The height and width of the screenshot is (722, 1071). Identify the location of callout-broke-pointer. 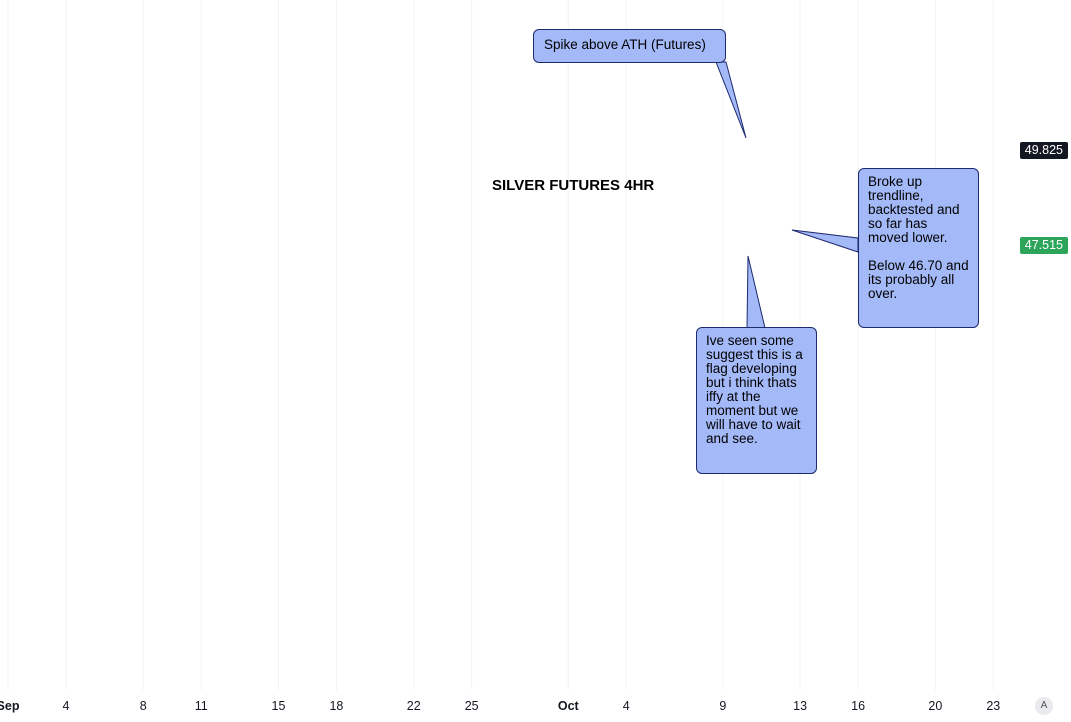
(825, 241).